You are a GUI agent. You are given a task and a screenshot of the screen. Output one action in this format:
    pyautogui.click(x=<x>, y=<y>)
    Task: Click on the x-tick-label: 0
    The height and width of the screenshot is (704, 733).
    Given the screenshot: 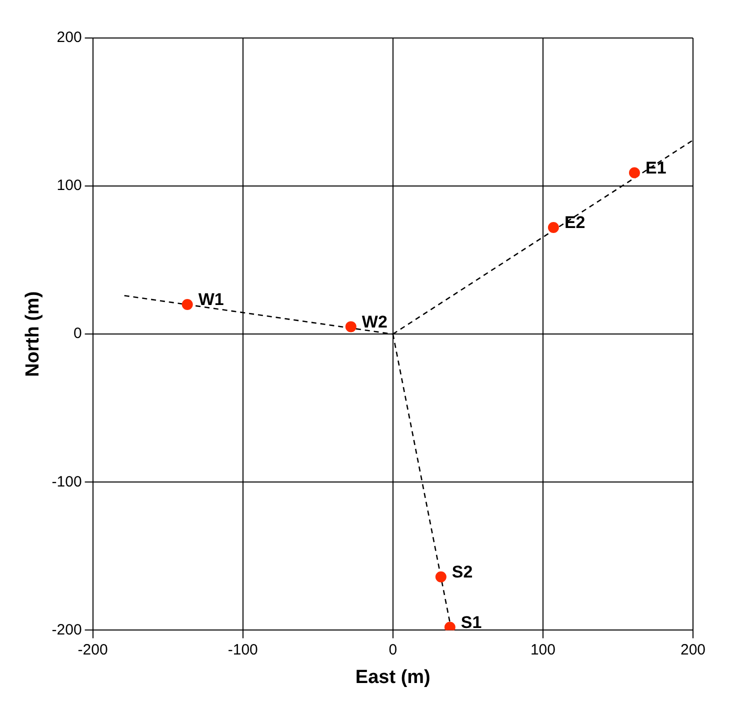 What is the action you would take?
    pyautogui.click(x=393, y=649)
    